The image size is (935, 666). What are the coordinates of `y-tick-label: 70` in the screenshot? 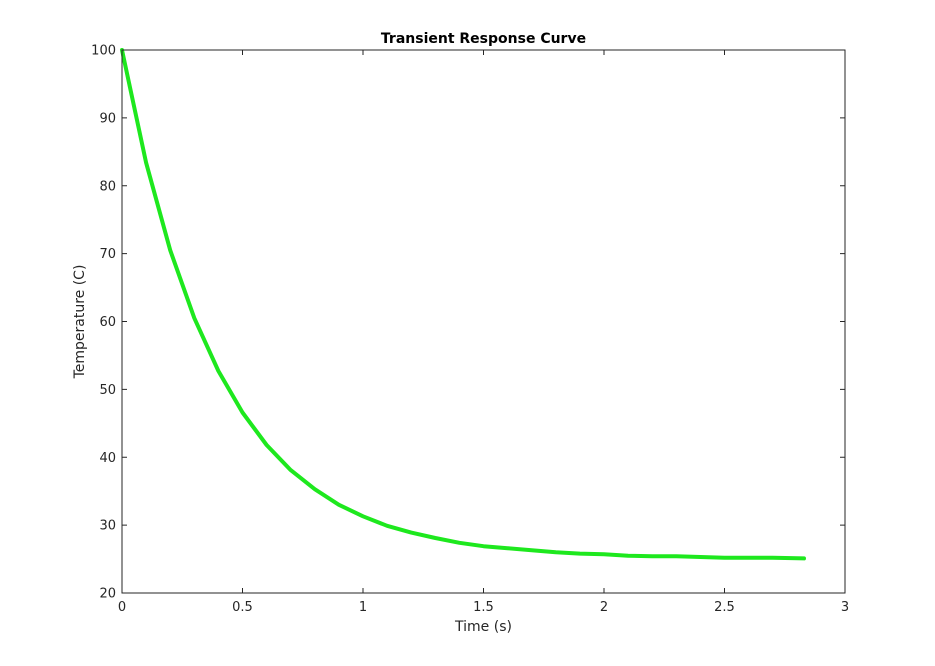 It's located at (107, 254).